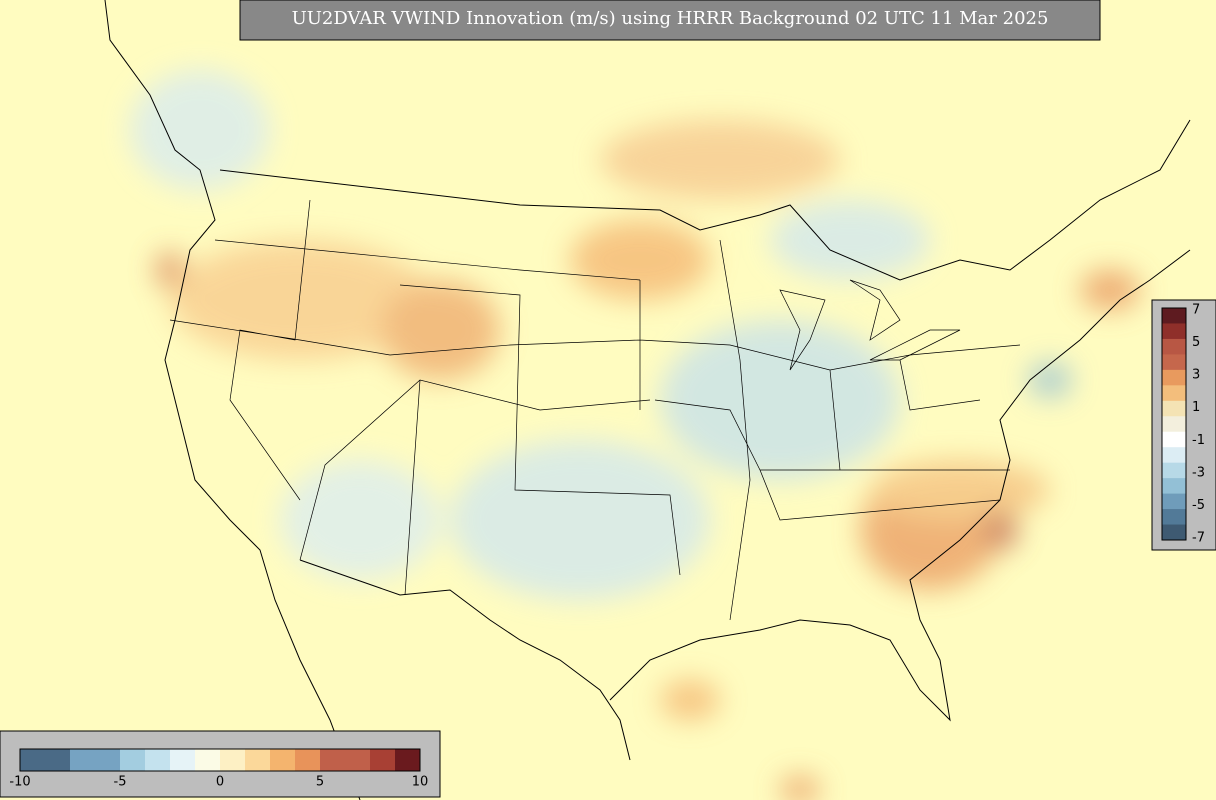 This screenshot has width=1216, height=800. What do you see at coordinates (465, 660) in the screenshot?
I see `mexico-border` at bounding box center [465, 660].